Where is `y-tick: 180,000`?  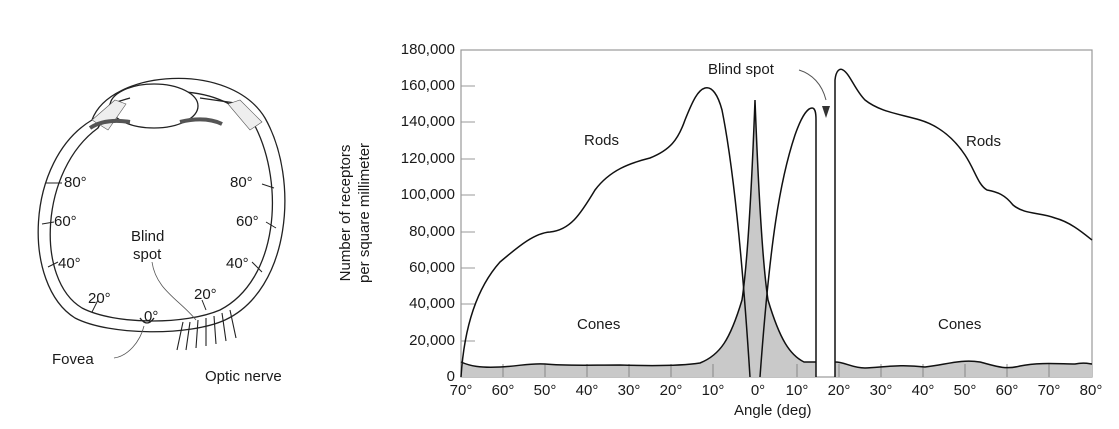
y-tick: 180,000 is located at coordinates (427, 49).